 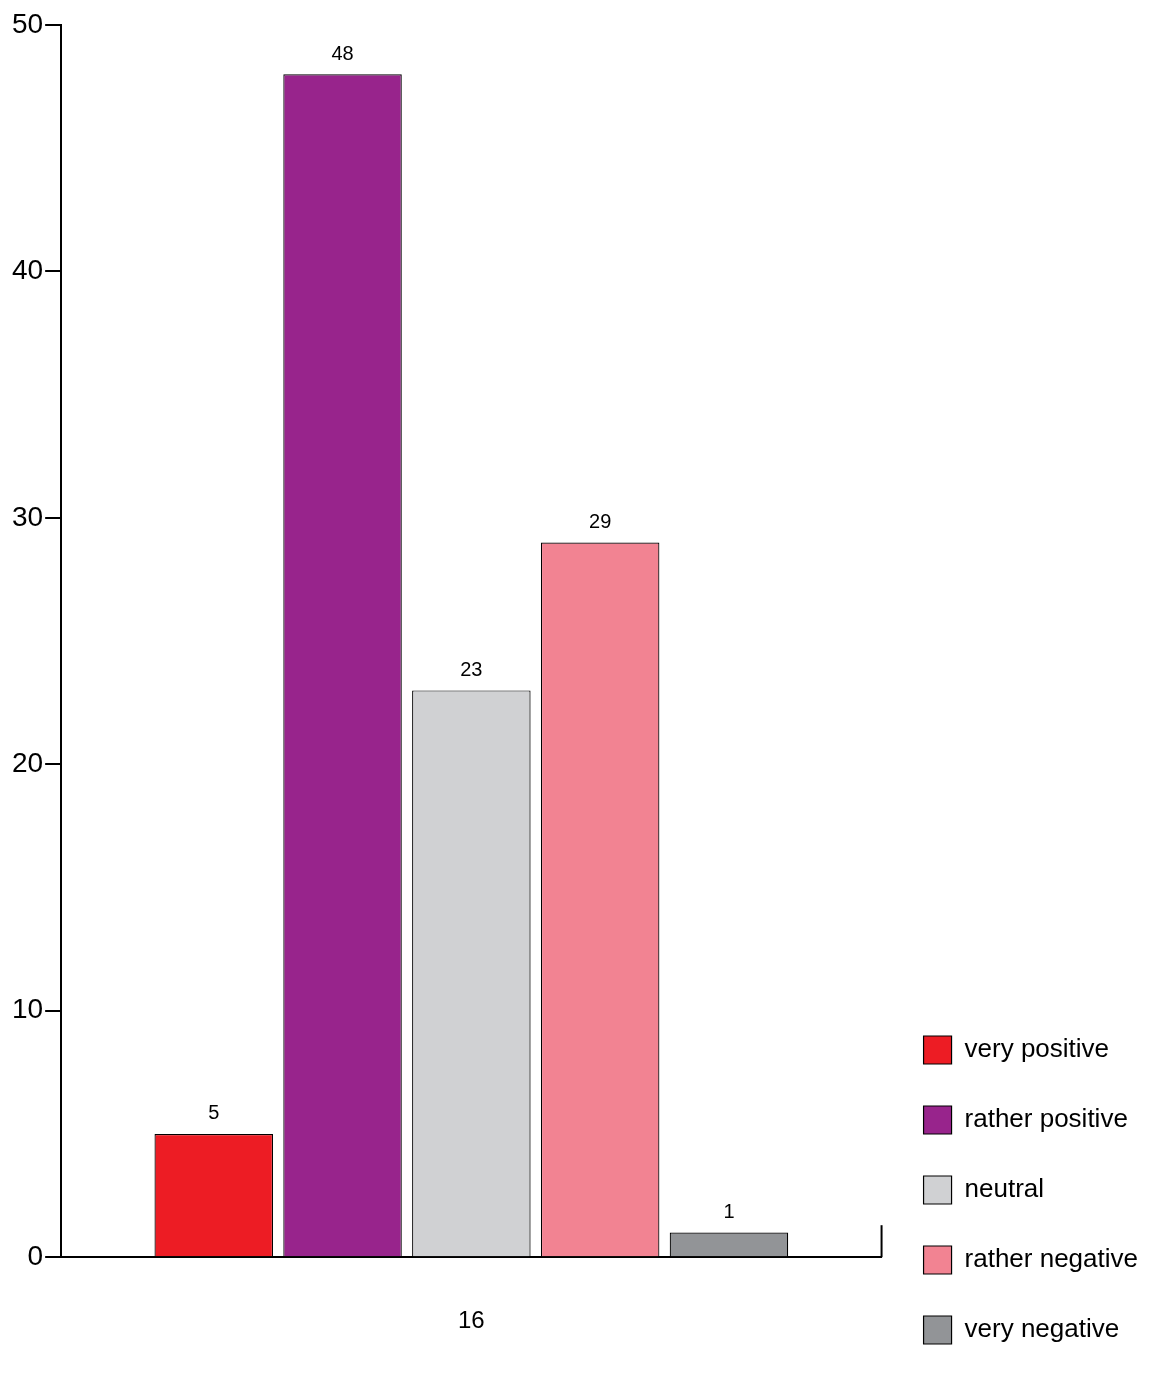 I want to click on legend-label: rather negative, so click(x=1051, y=1258).